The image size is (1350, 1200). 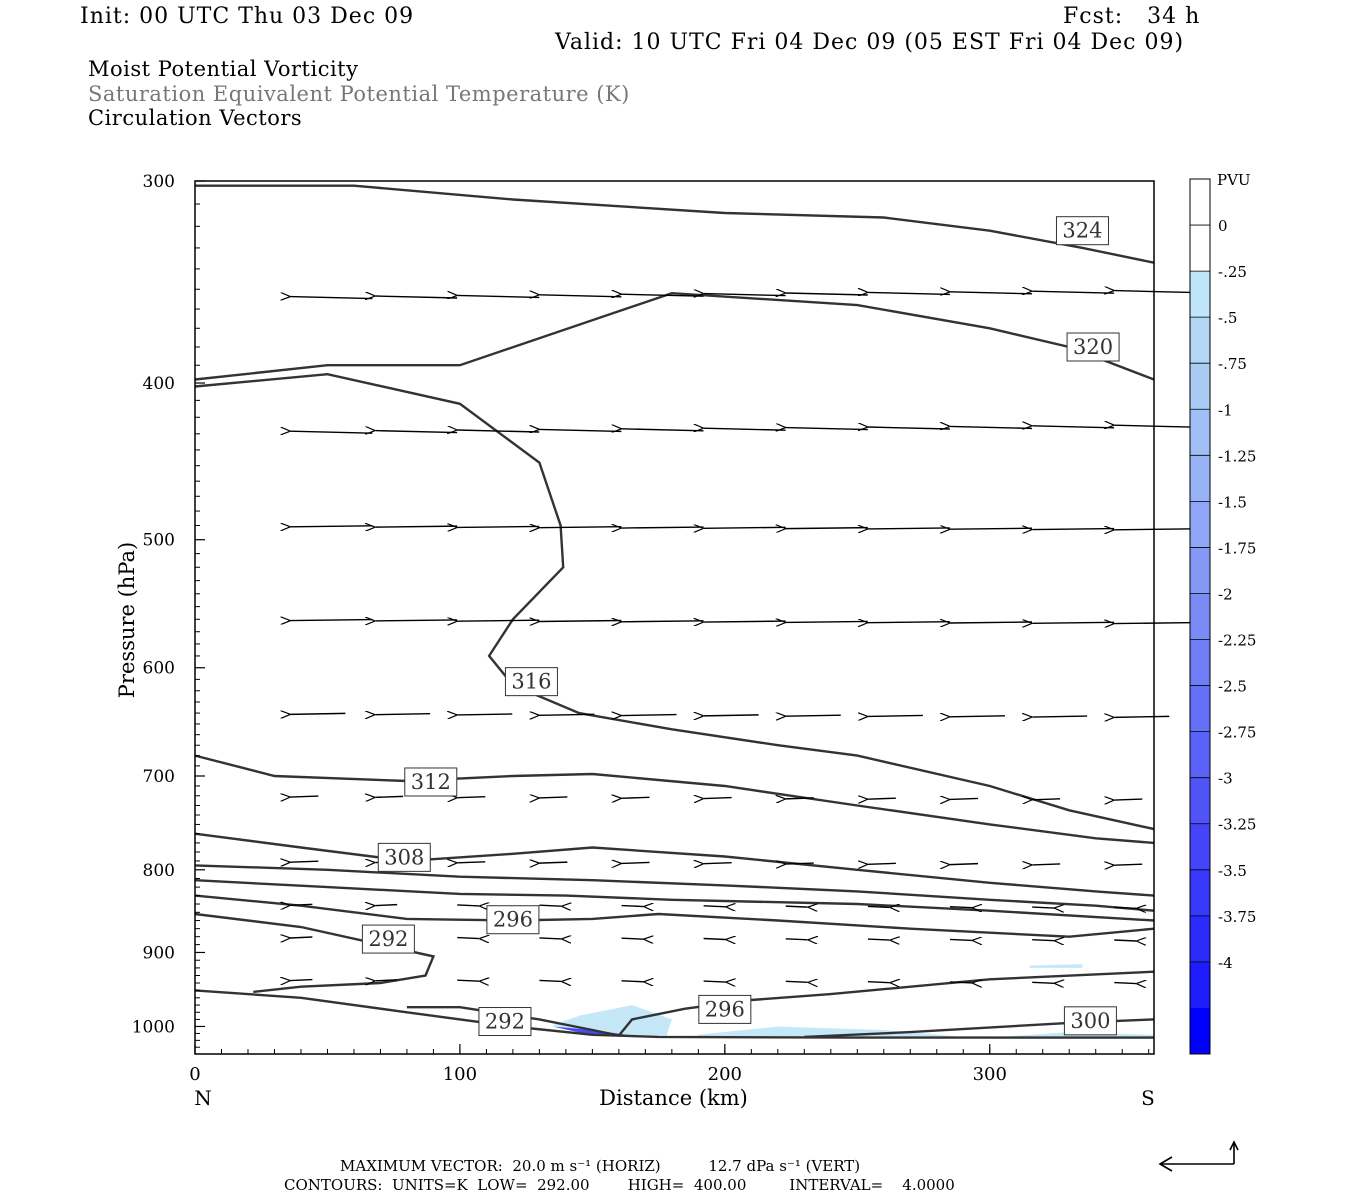 What do you see at coordinates (990, 1074) in the screenshot?
I see `x-tick-label: 300` at bounding box center [990, 1074].